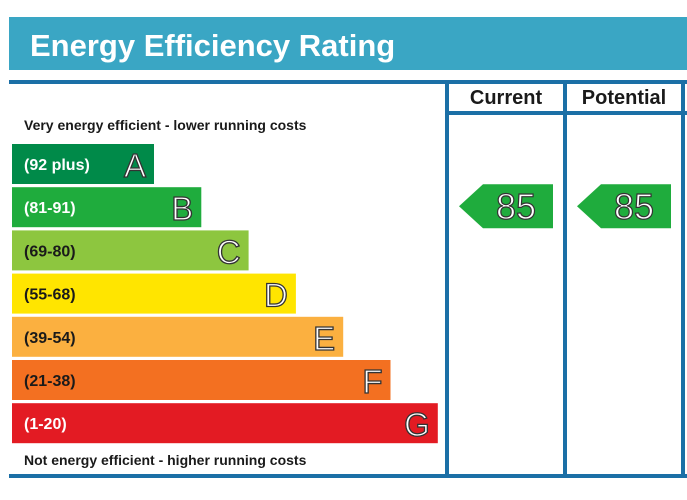  Describe the element at coordinates (50, 208) in the screenshot. I see `band-b-range: (81-91)` at that location.